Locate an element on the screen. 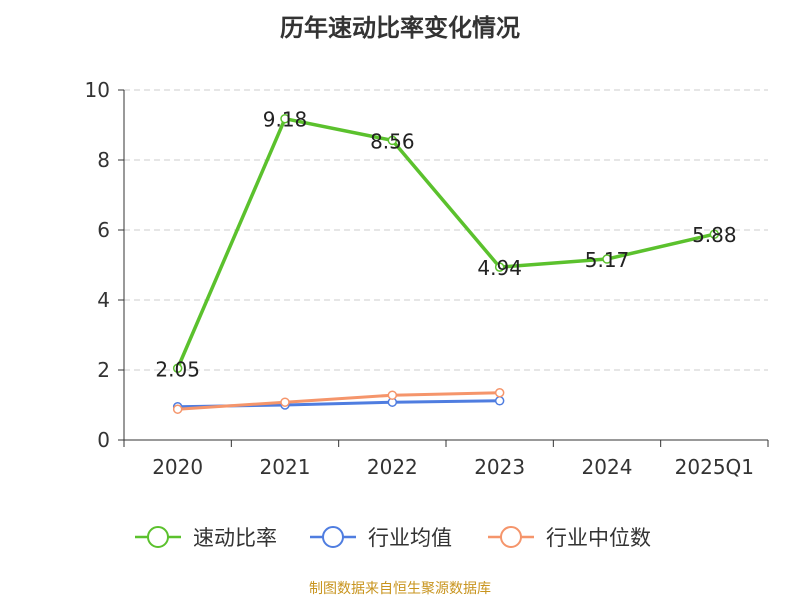 The height and width of the screenshot is (600, 800). y-tick-label: 10 is located at coordinates (97, 90).